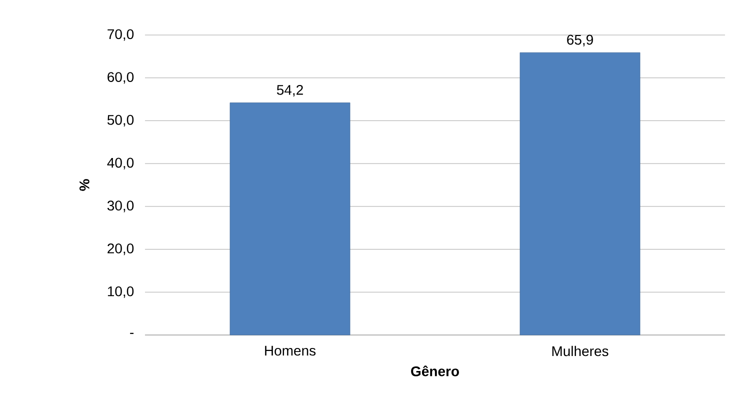  I want to click on y-tick-label: 50,0, so click(120, 120).